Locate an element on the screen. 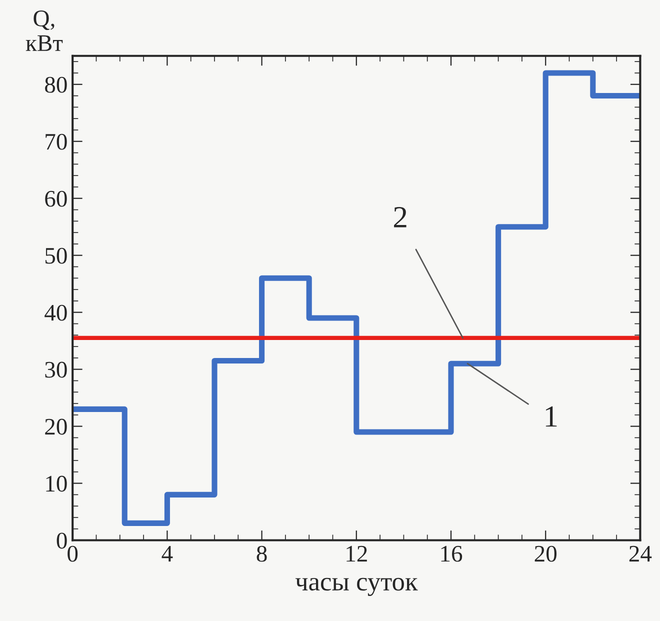 Image resolution: width=660 pixels, height=621 pixels. x-tick-label: 12 is located at coordinates (356, 554).